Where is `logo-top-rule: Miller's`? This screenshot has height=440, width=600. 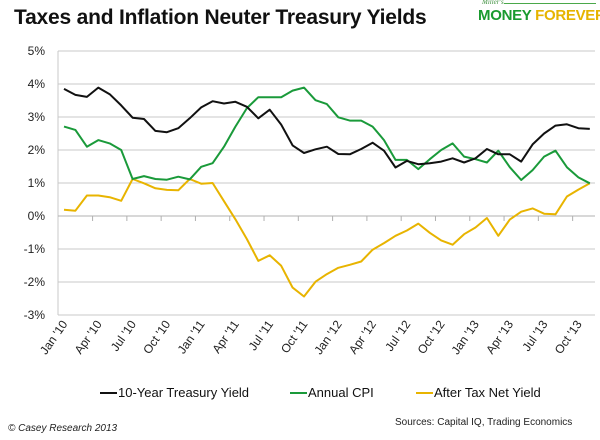
logo-top-rule: Miller's is located at coordinates (537, 4).